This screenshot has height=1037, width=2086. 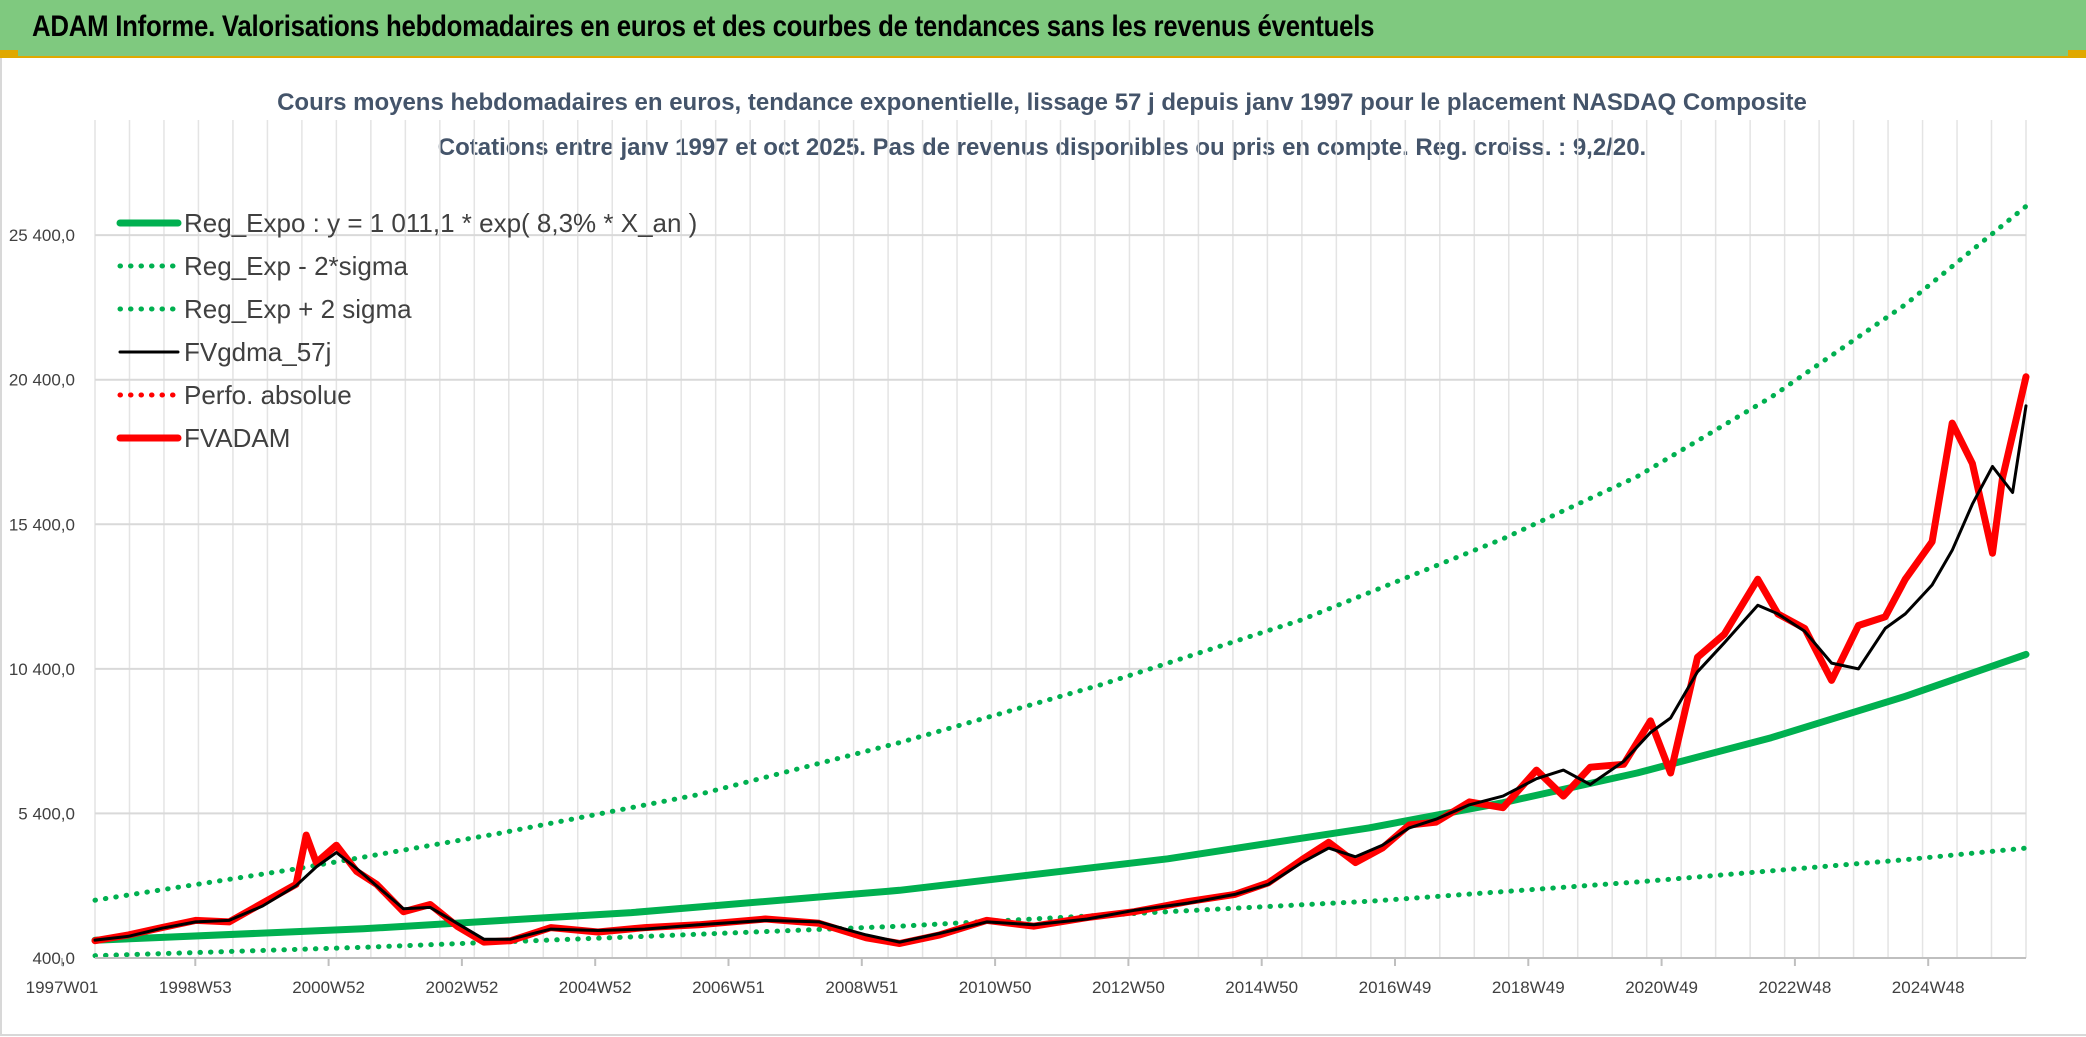 I want to click on x-tick-label: 2016W49, so click(x=1395, y=987).